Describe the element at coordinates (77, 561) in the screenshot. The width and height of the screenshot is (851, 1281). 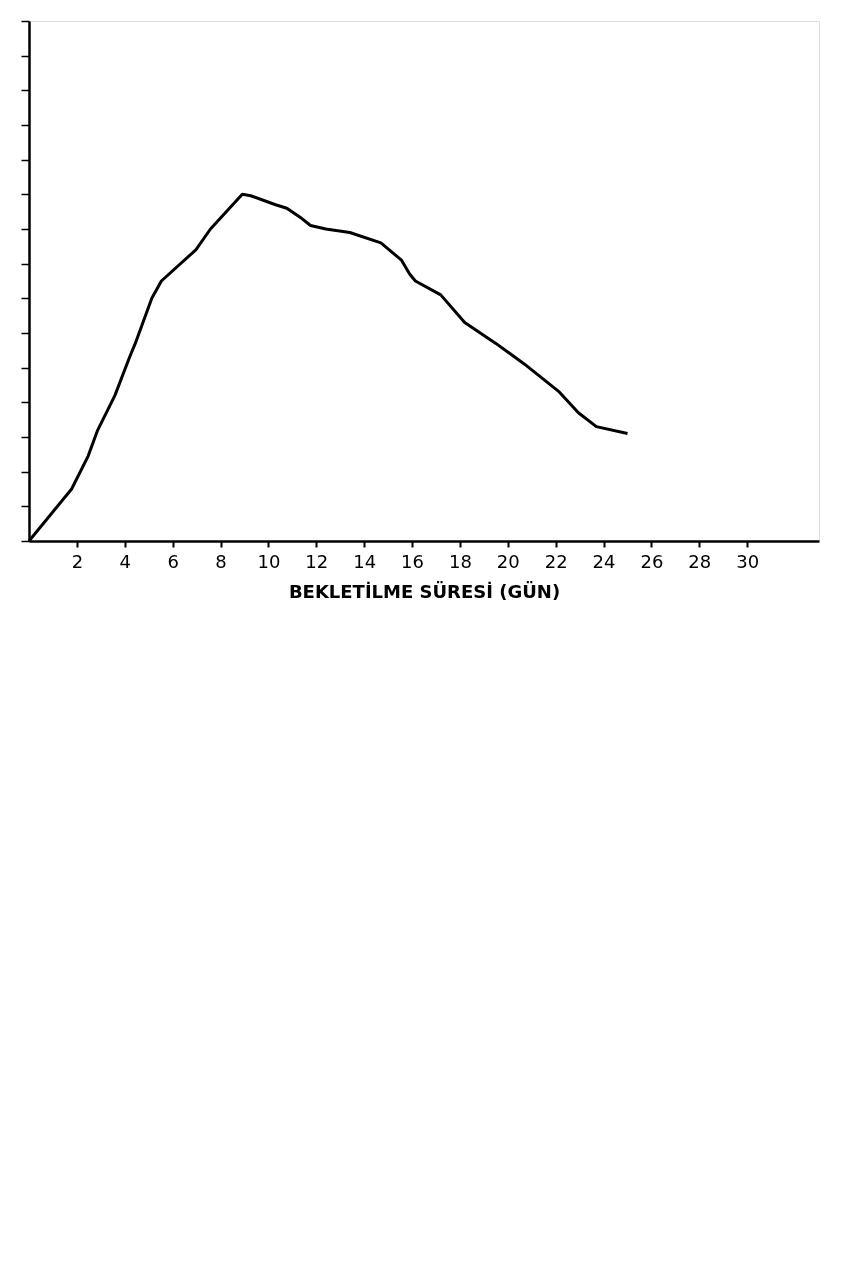
I see `x-tick-label: 2` at that location.